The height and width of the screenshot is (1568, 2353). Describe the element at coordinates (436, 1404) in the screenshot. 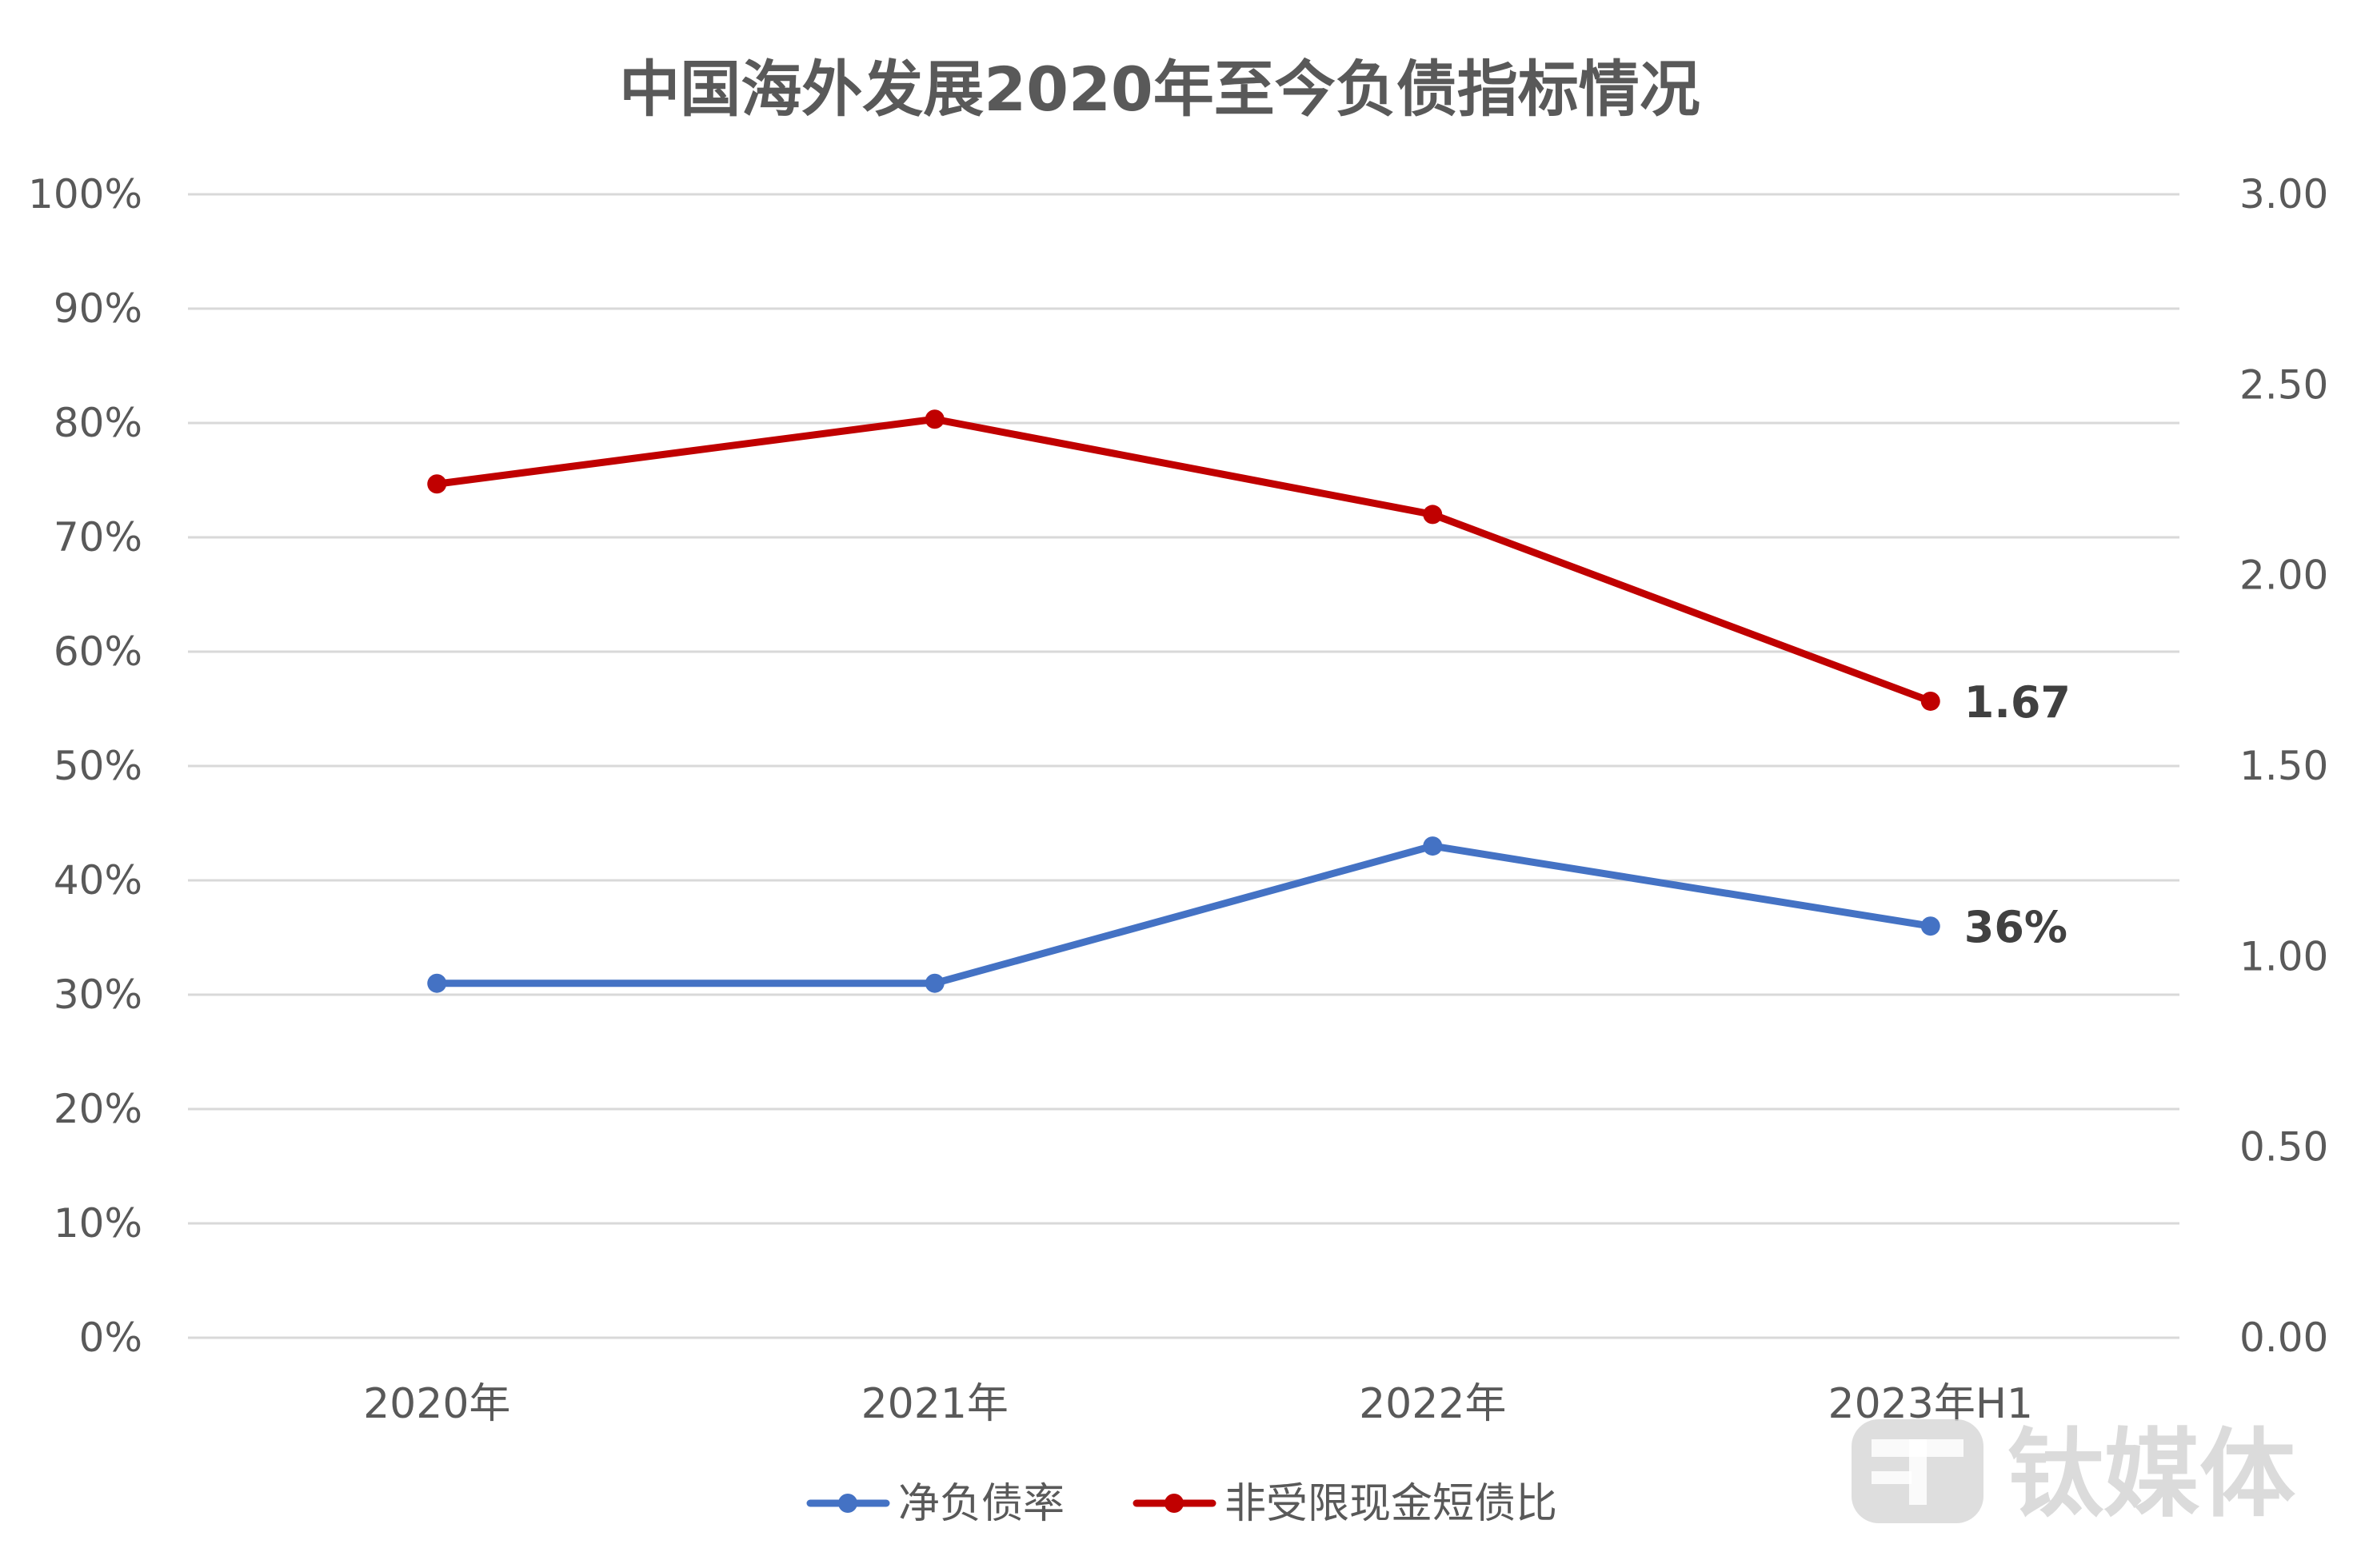

I see `x-tick-label: 2020年` at that location.